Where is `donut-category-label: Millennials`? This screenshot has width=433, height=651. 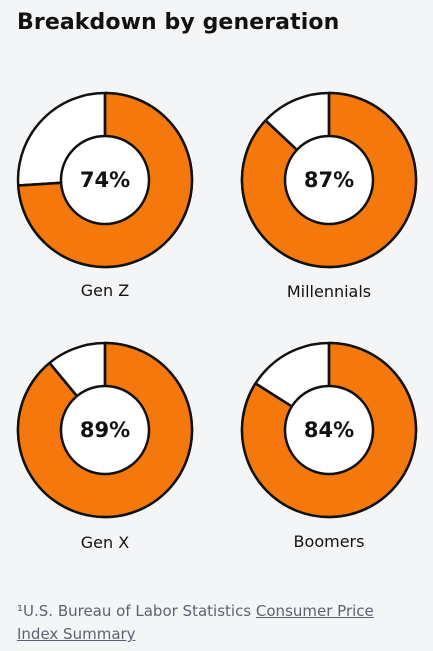 donut-category-label: Millennials is located at coordinates (329, 291).